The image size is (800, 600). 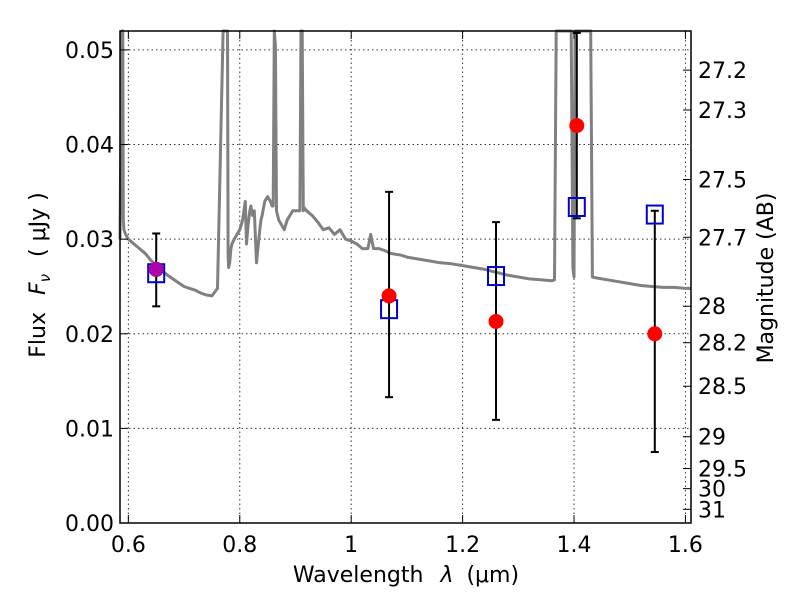 I want to click on mag-tick-label: 29, so click(x=712, y=438).